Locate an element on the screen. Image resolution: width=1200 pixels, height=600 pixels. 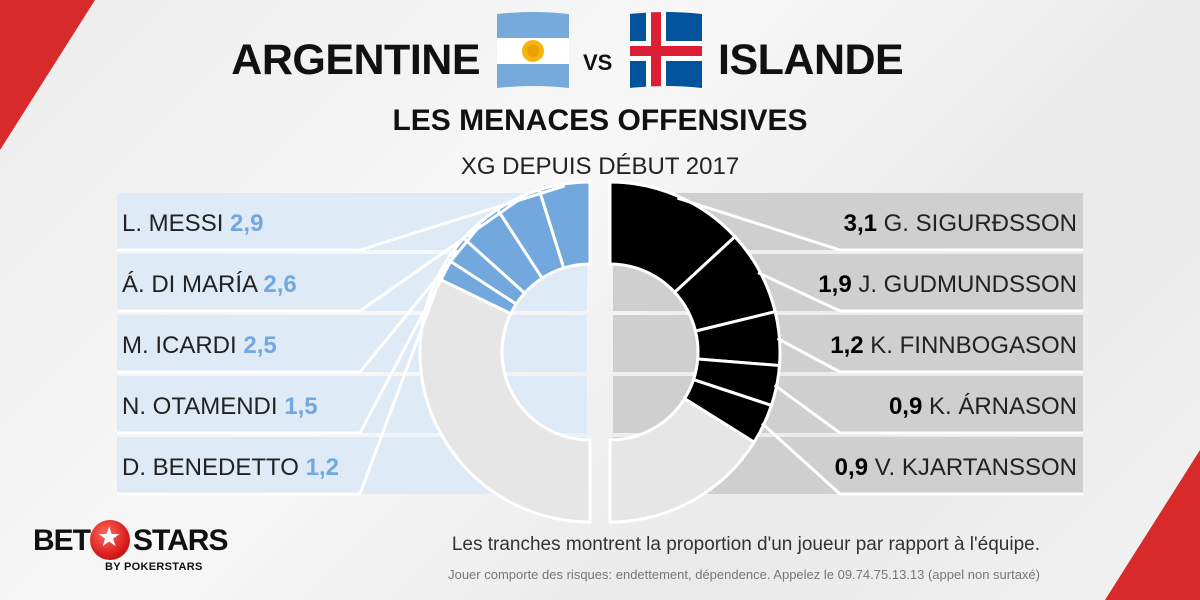
player-label-islande-1: 1,9 J. GUDMUNDSSON is located at coordinates (947, 284).